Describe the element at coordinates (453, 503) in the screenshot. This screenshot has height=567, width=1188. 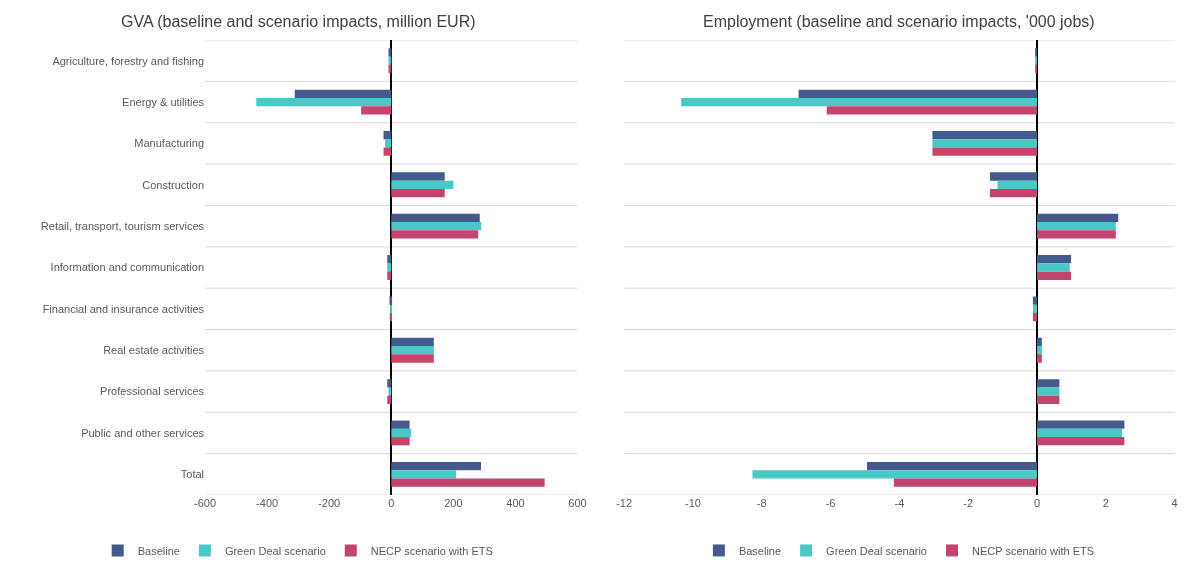
I see `x-tick-label: 200` at that location.